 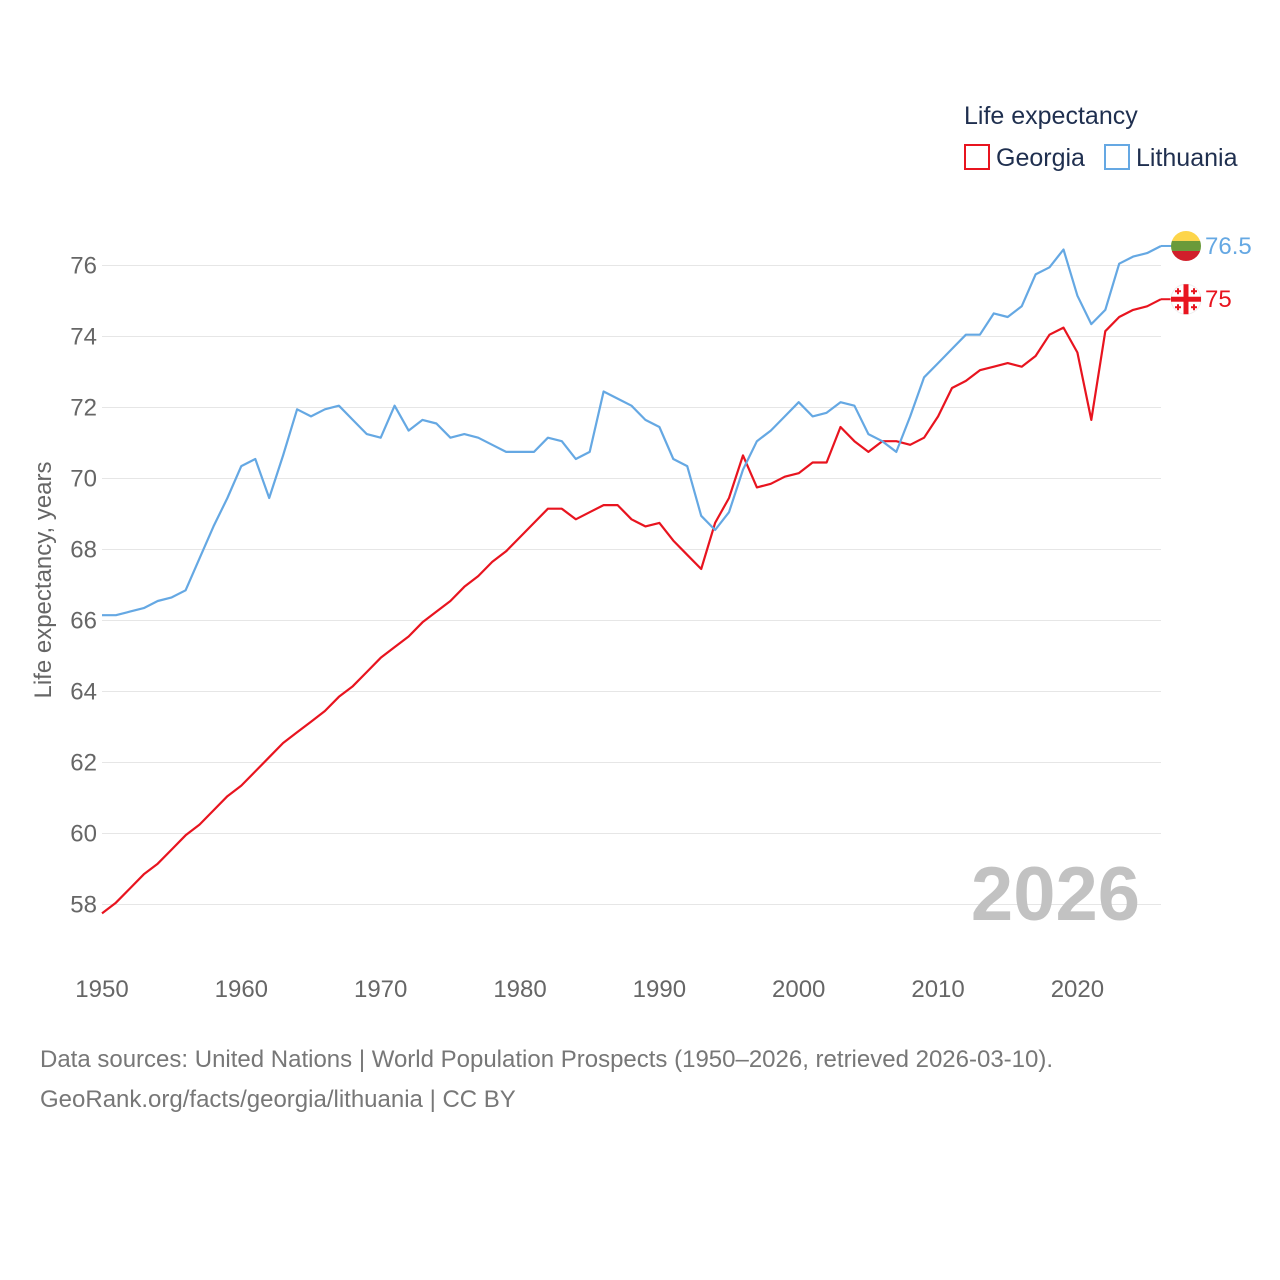 I want to click on x-tick-label: 1970, so click(x=380, y=989).